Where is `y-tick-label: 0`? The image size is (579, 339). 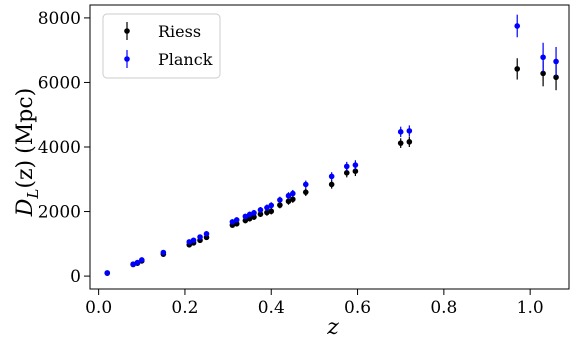
y-tick-label: 0 is located at coordinates (75, 277).